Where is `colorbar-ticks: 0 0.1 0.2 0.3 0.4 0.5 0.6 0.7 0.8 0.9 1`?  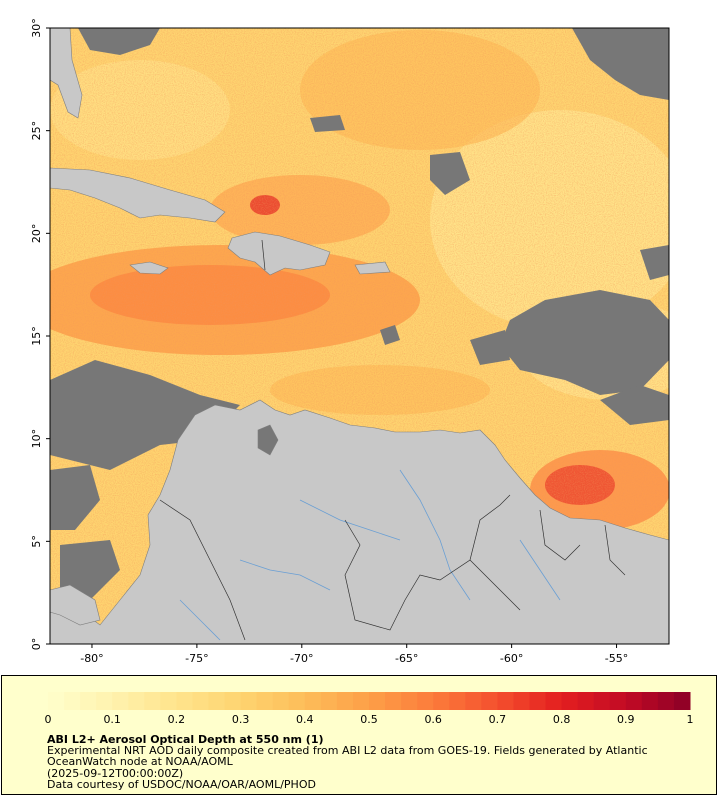 colorbar-ticks: 0 0.1 0.2 0.3 0.4 0.5 0.6 0.7 0.8 0.9 1 is located at coordinates (369, 719).